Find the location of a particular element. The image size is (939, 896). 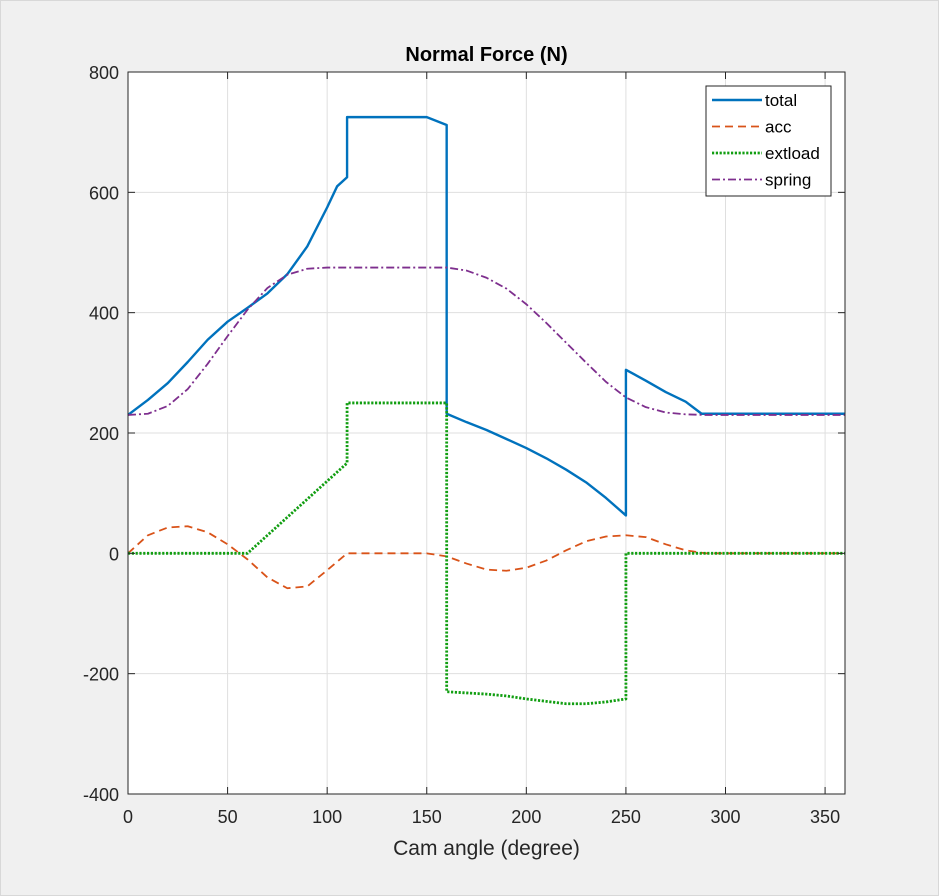

y-tick-label: 0 is located at coordinates (114, 554).